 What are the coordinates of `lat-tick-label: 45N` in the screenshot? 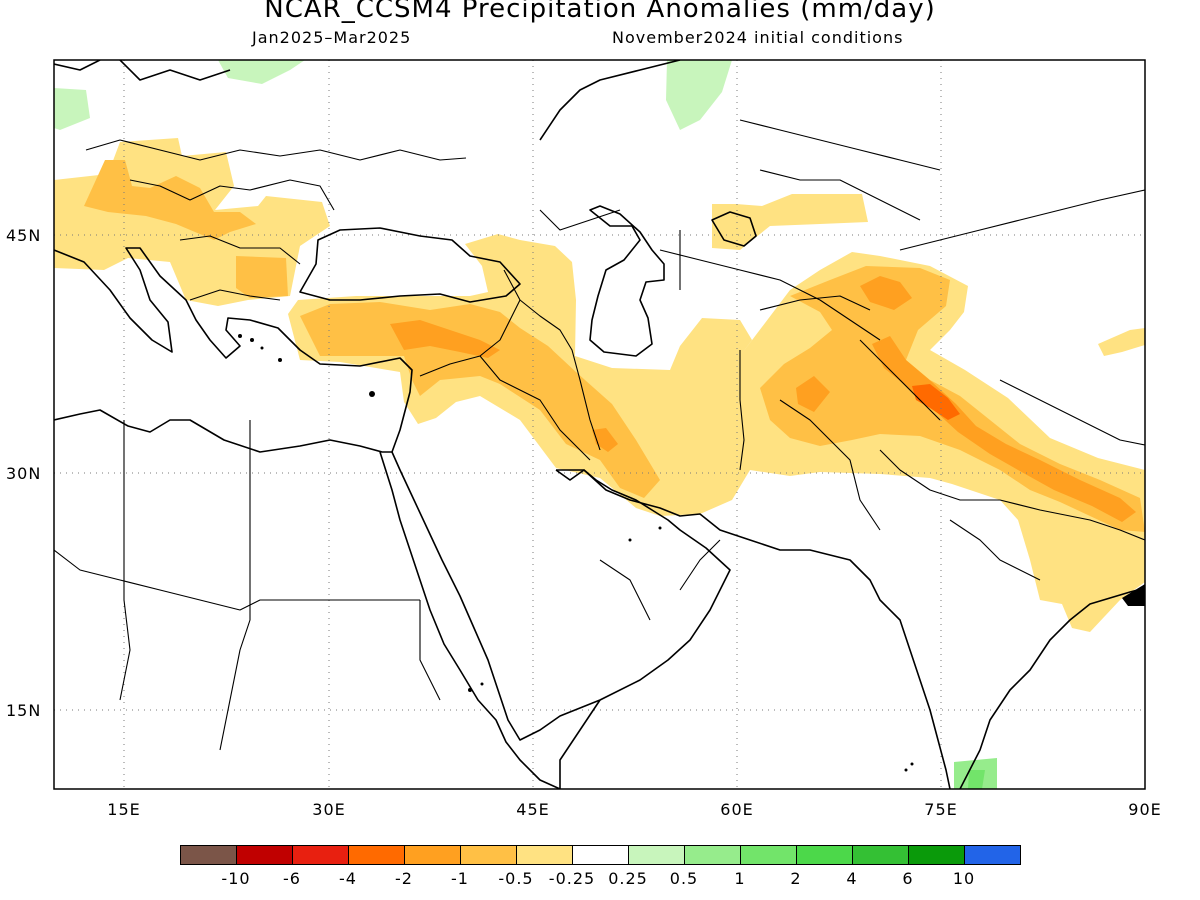 It's located at (23, 235).